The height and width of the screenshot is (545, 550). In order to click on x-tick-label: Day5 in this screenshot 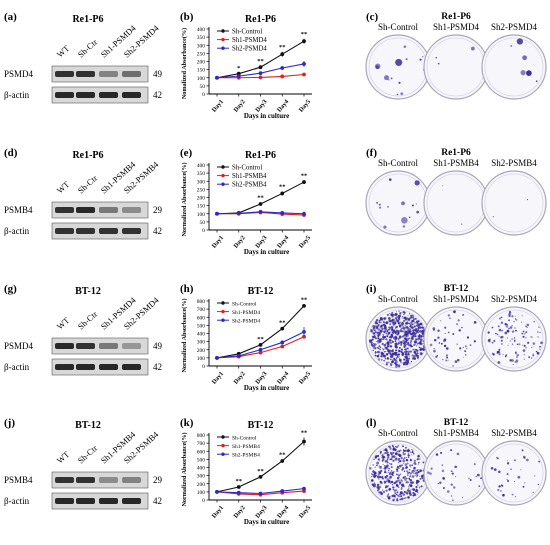, I will do `click(305, 105)`.